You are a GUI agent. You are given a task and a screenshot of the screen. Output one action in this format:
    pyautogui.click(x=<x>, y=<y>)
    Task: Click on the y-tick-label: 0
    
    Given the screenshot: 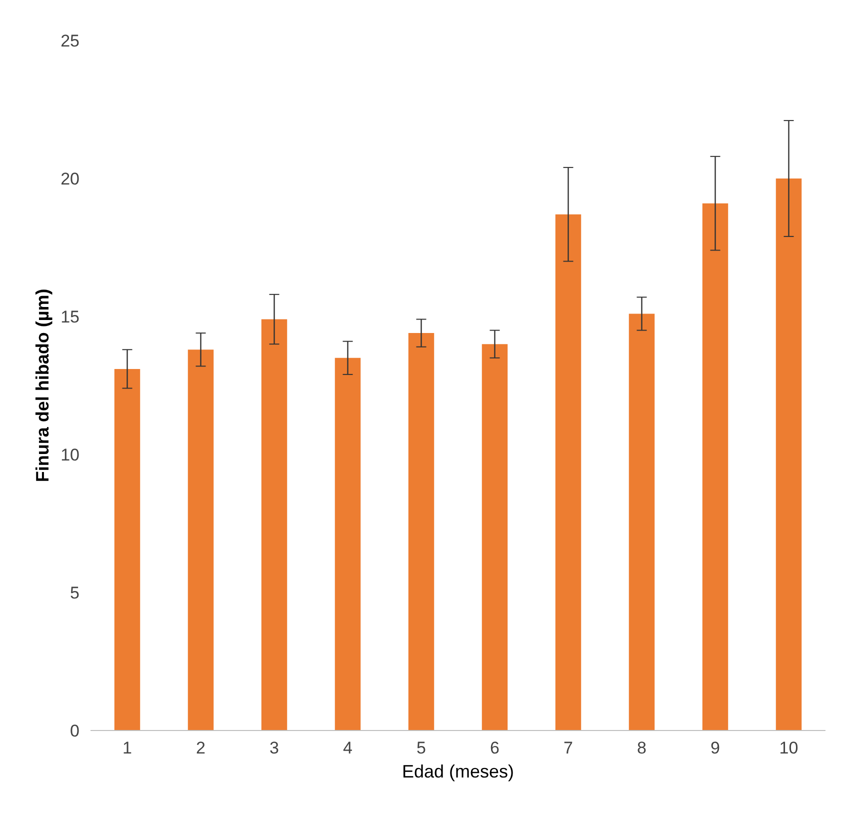 What is the action you would take?
    pyautogui.click(x=75, y=731)
    